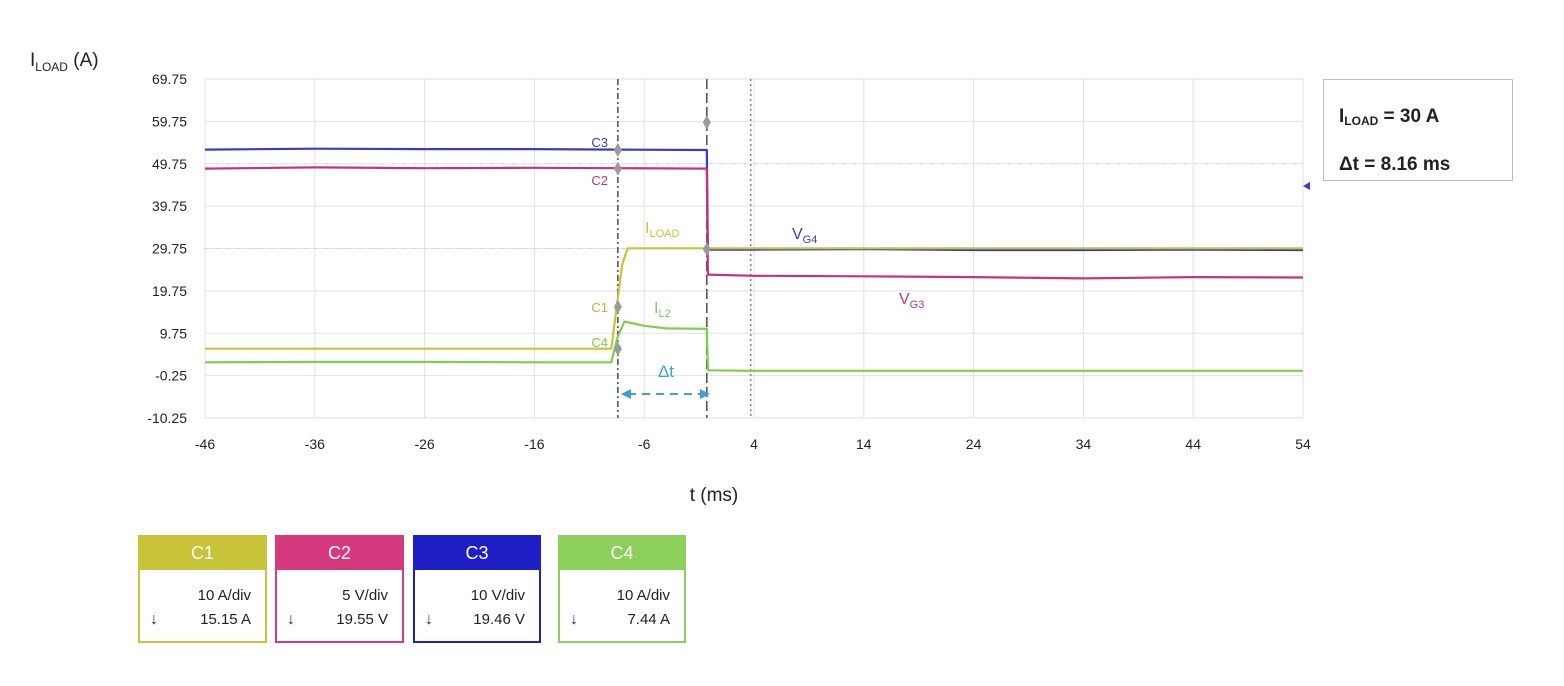  I want to click on il2-trace-label: IL2, so click(662, 310).